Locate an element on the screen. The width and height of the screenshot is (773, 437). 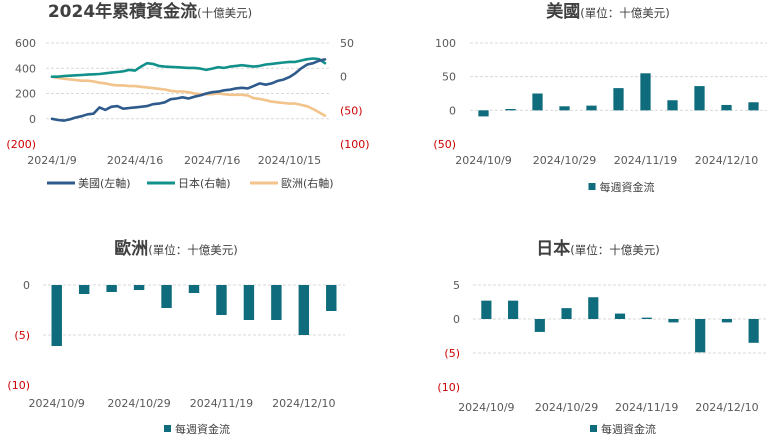
y-tick-label: 100 is located at coordinates (445, 43).